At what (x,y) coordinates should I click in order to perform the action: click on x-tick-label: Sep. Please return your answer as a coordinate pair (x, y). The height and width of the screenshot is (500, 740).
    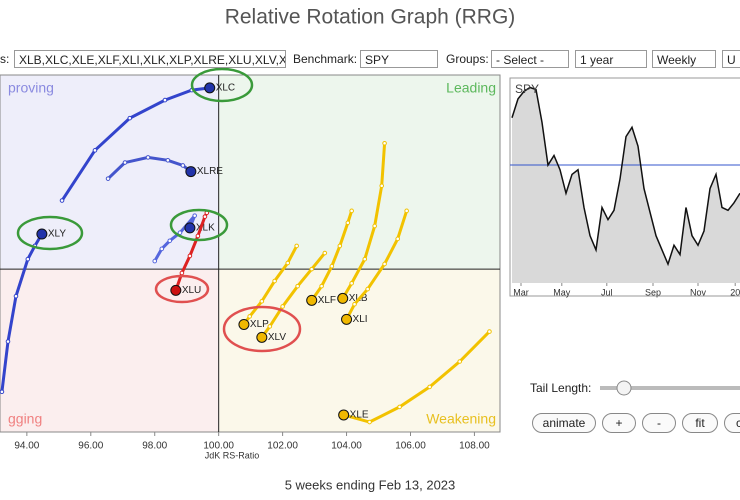
    Looking at the image, I should click on (653, 292).